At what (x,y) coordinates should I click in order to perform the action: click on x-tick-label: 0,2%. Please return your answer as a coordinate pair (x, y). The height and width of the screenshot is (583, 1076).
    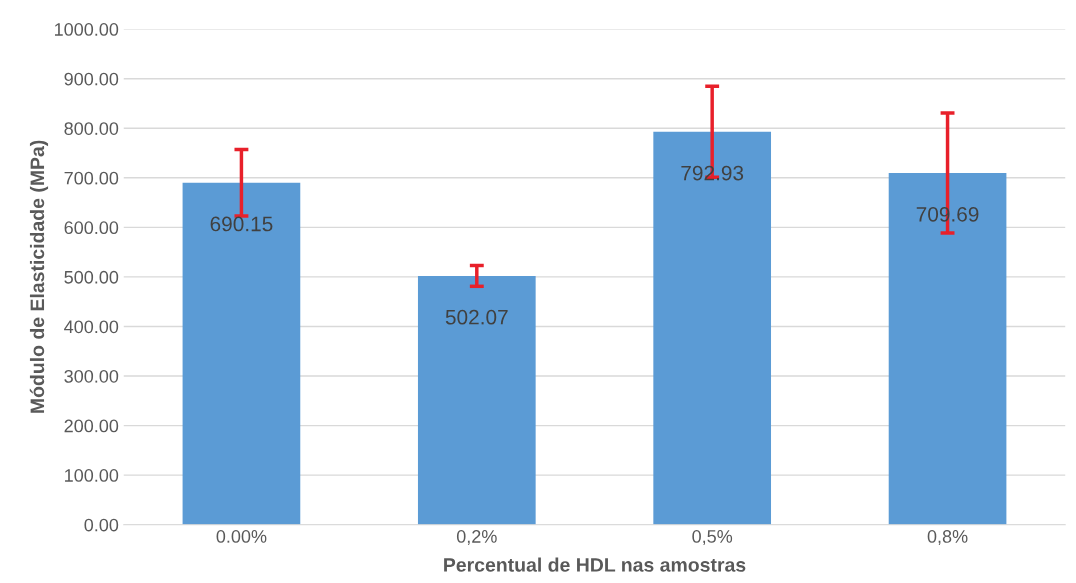
    Looking at the image, I should click on (476, 537).